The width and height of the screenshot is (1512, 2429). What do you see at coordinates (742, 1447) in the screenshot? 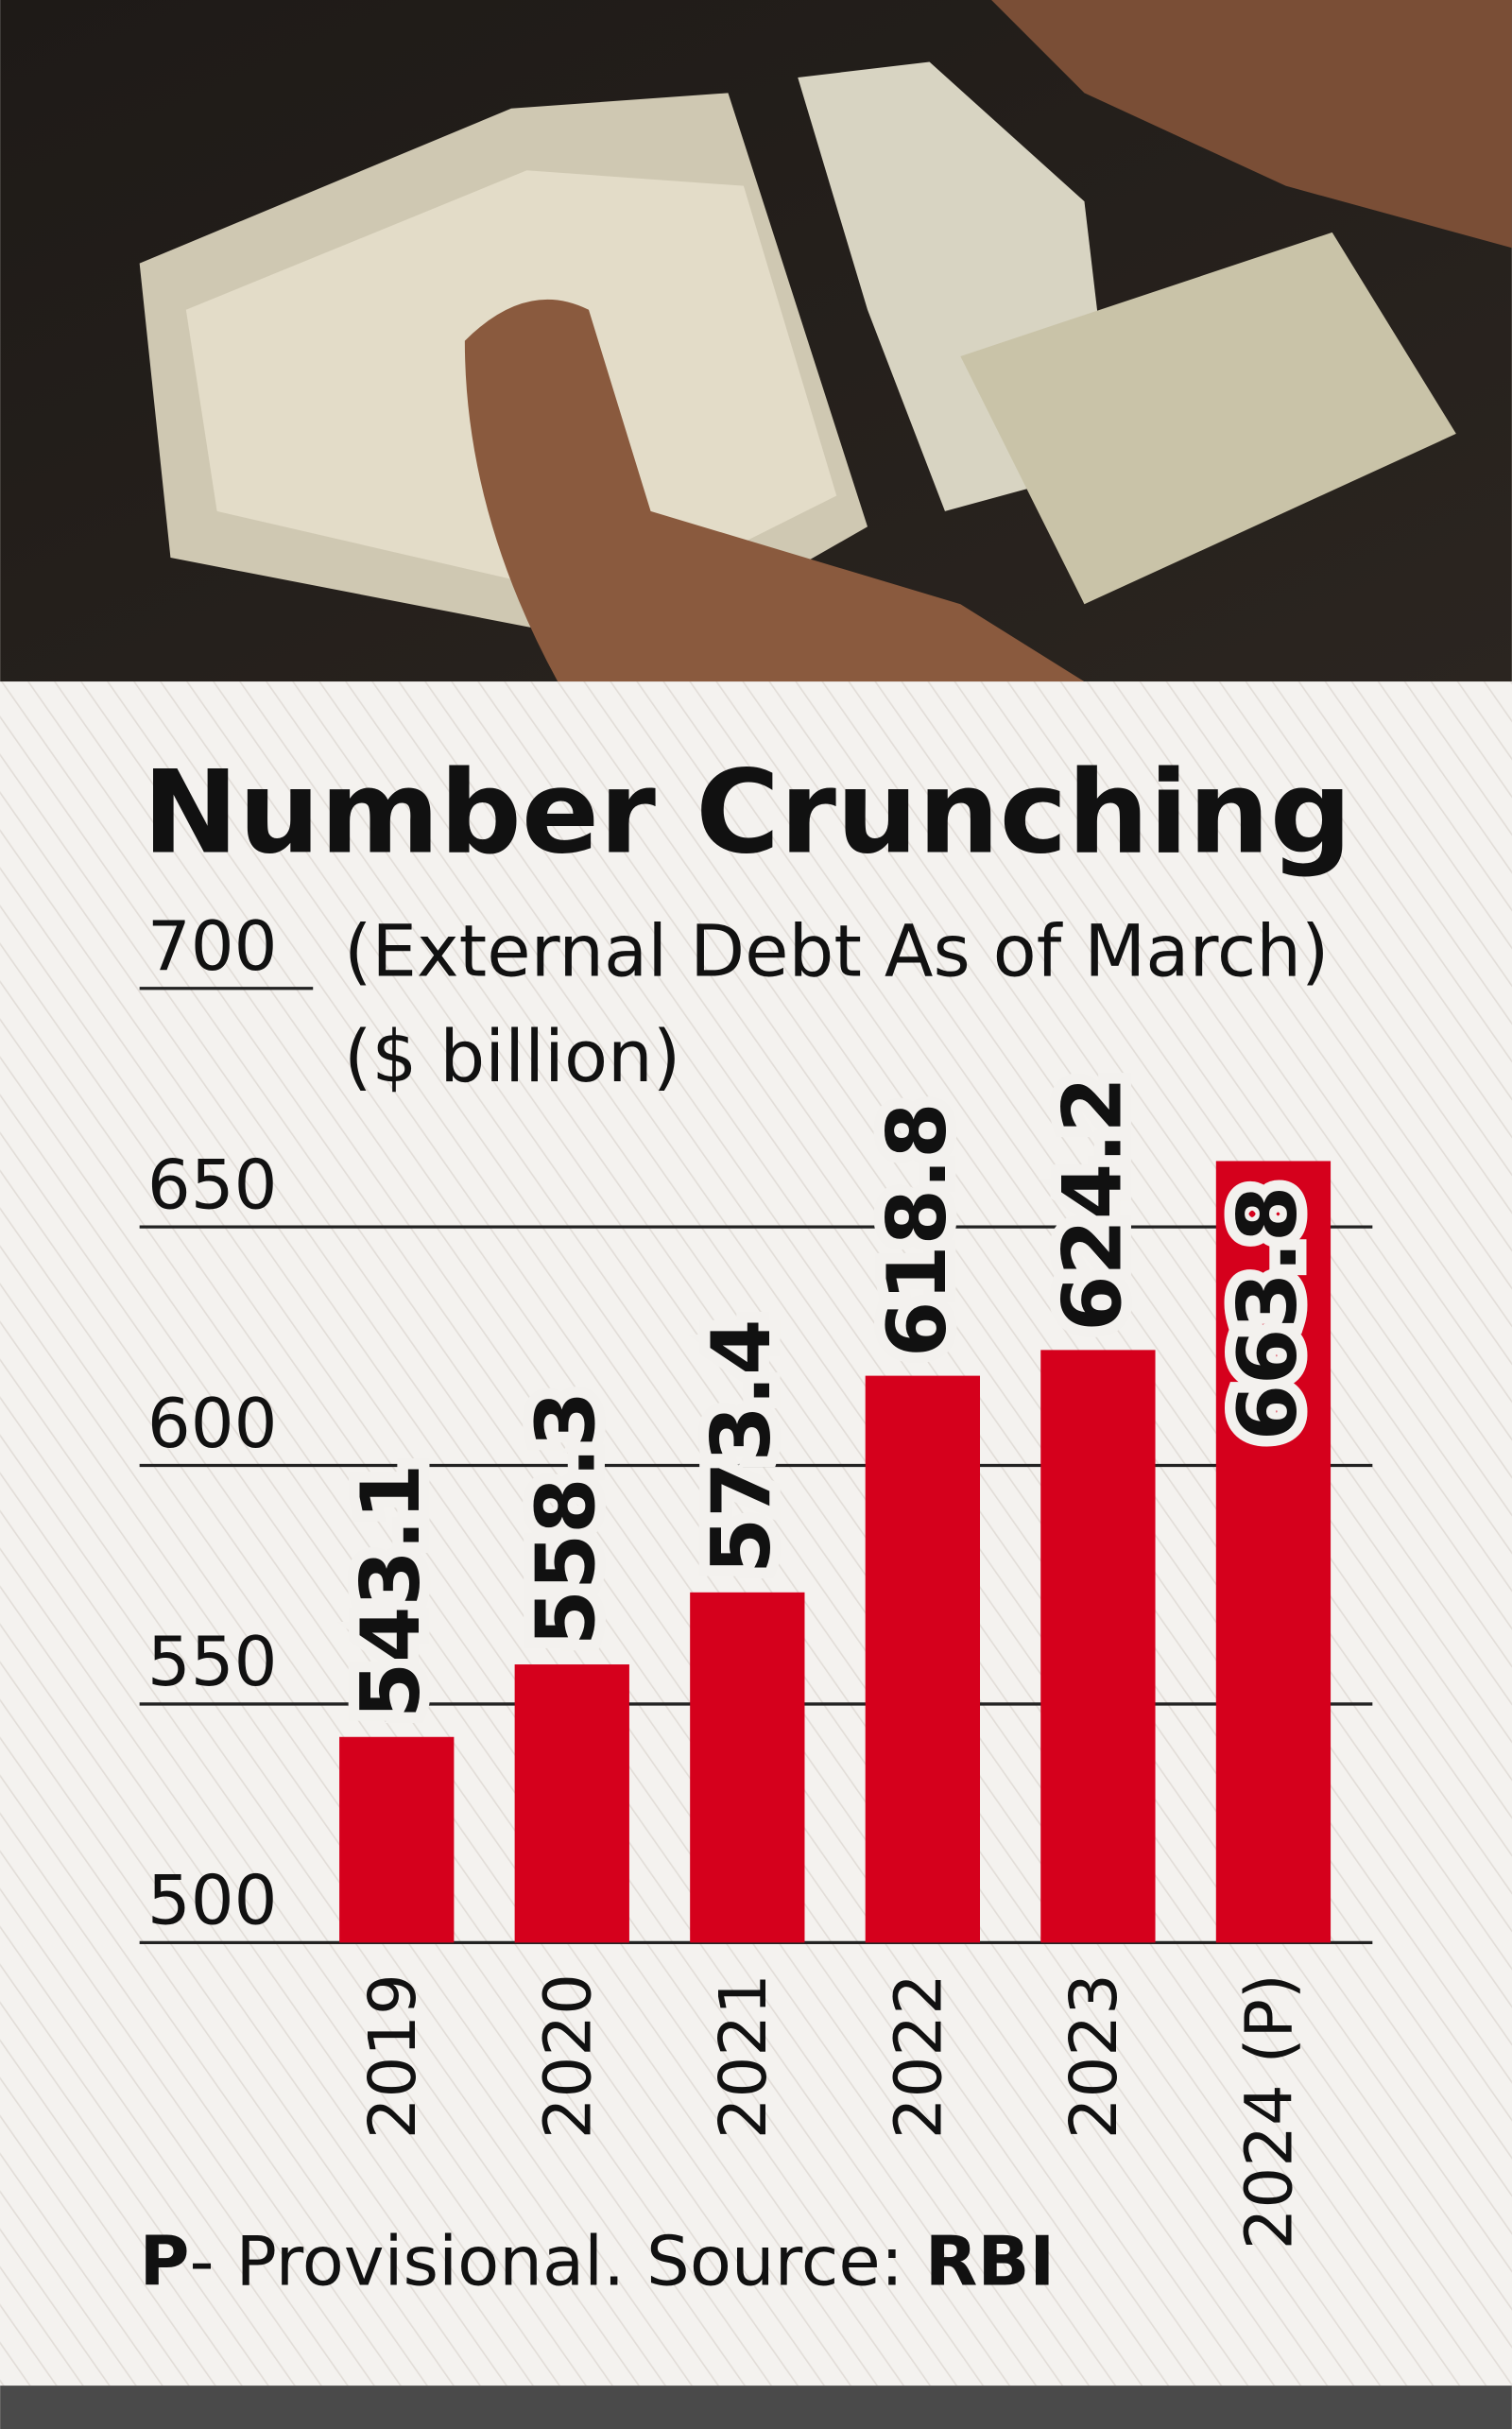
I see `value-label: 573.4` at bounding box center [742, 1447].